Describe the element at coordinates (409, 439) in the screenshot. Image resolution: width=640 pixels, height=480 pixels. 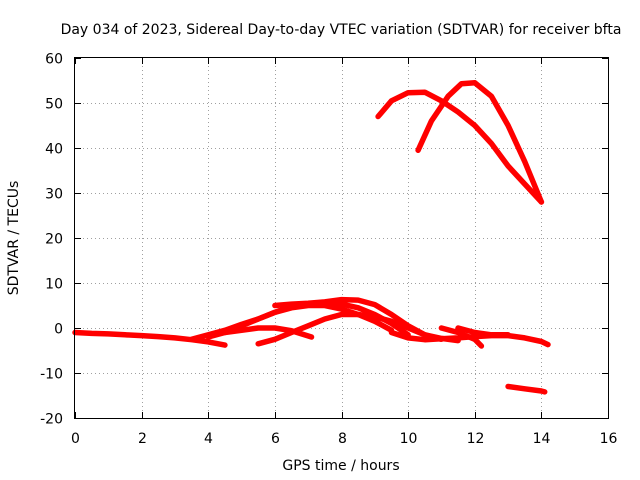
I see `x-tick-label: 10` at that location.